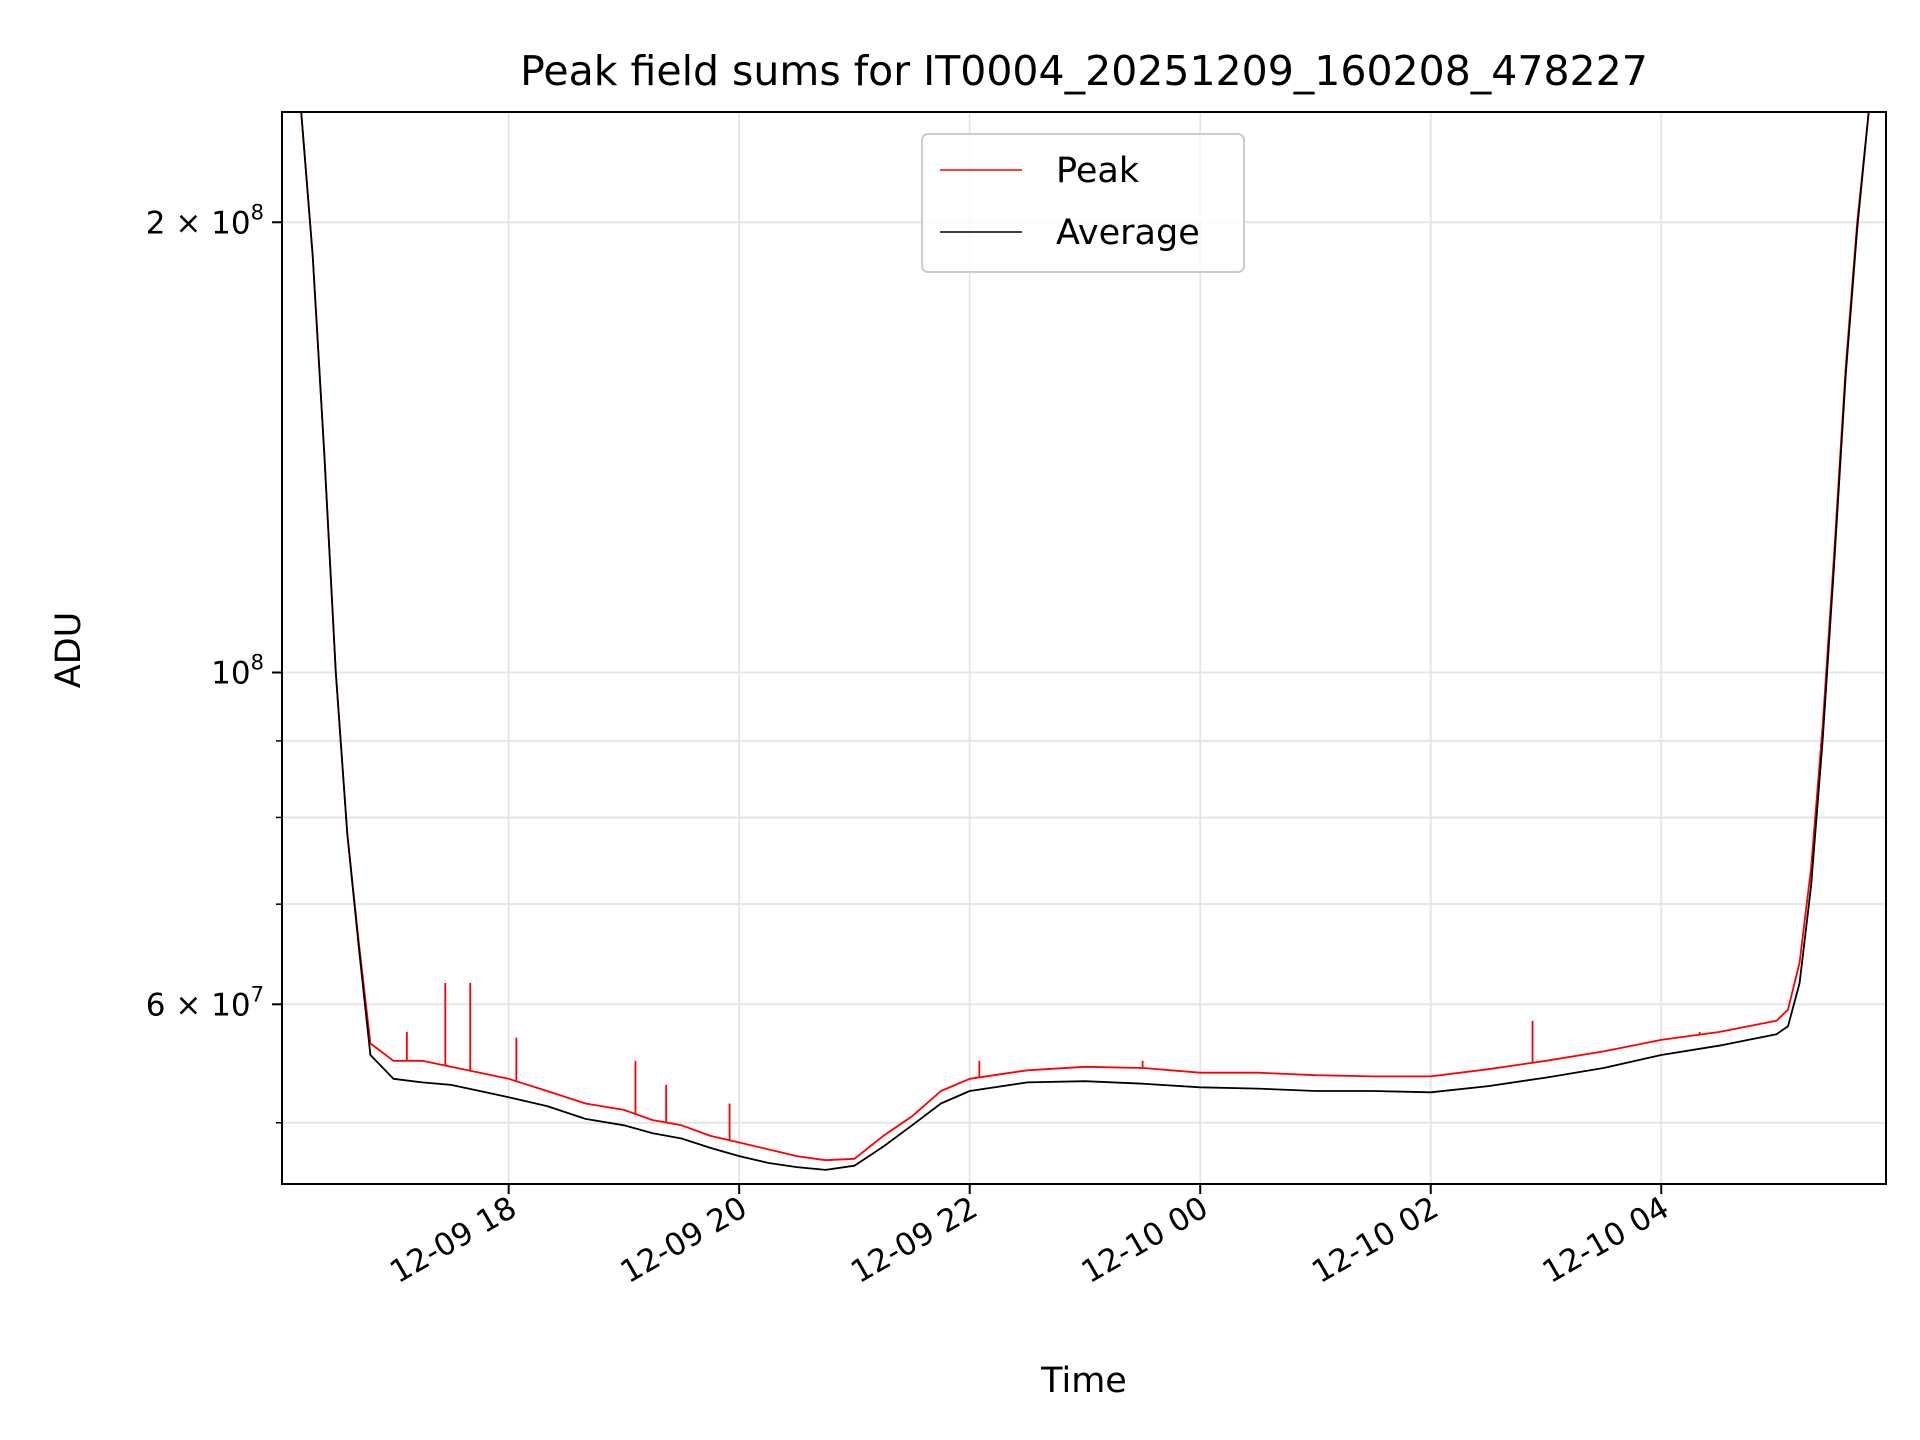 This screenshot has height=1440, width=1920. I want to click on legend-box, so click(1083, 203).